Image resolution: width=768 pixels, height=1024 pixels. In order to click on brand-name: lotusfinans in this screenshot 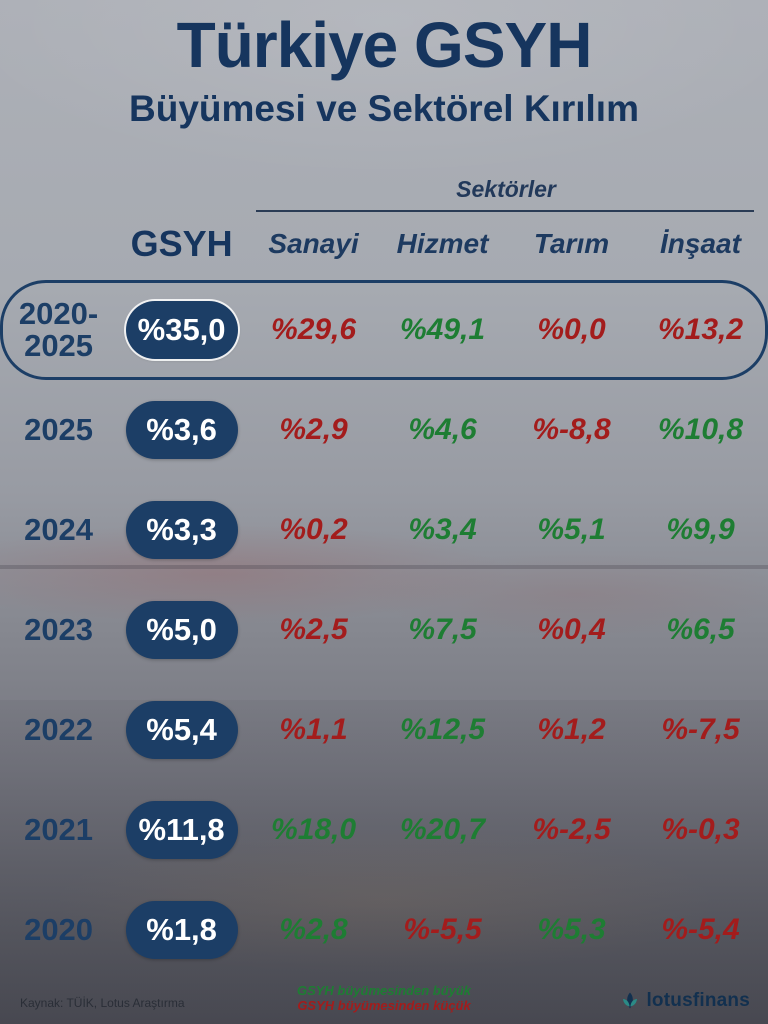, I will do `click(698, 1000)`.